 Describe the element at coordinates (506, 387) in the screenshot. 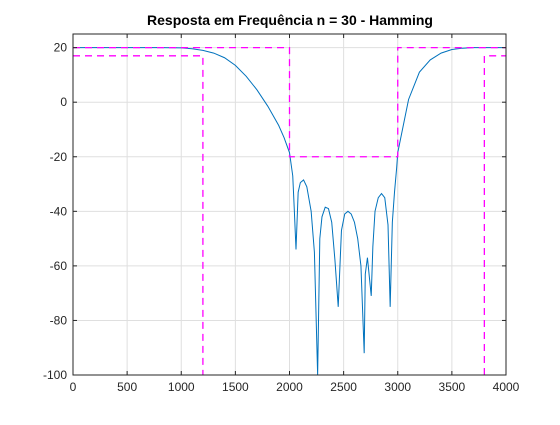

I see `x-tick-label: 4000` at that location.